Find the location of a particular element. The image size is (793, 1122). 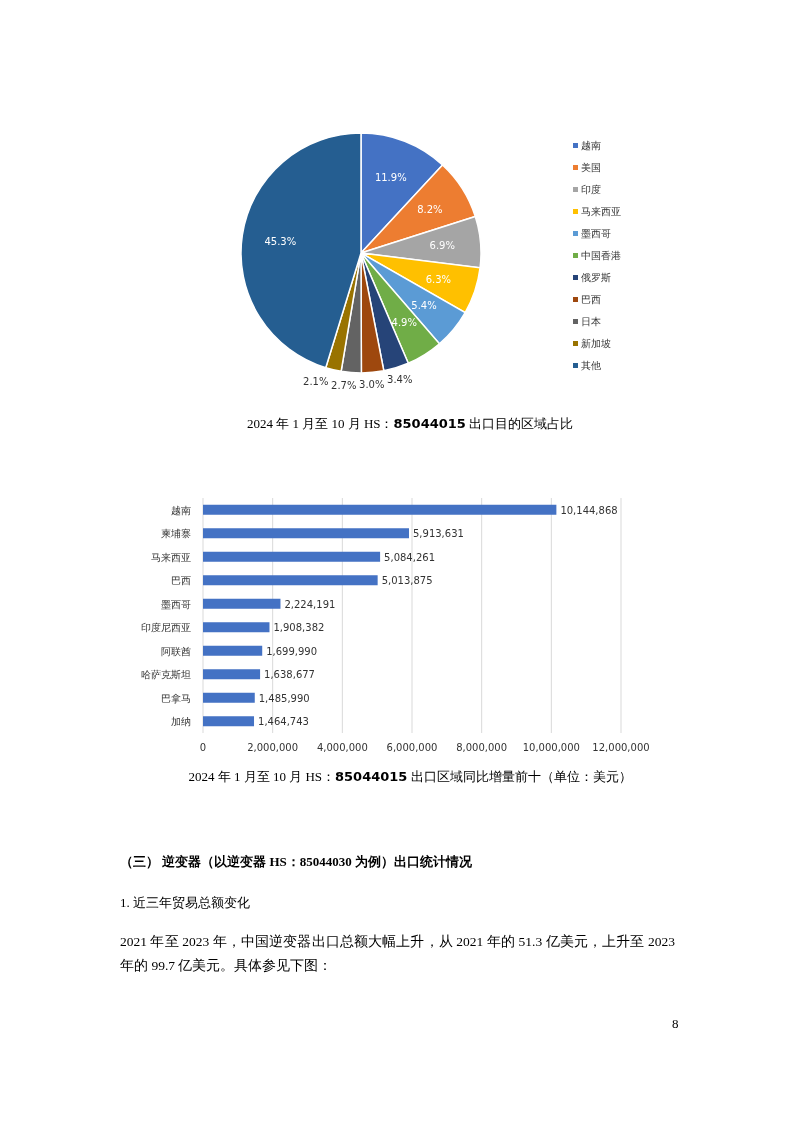

data-label: 3.0% is located at coordinates (372, 385).